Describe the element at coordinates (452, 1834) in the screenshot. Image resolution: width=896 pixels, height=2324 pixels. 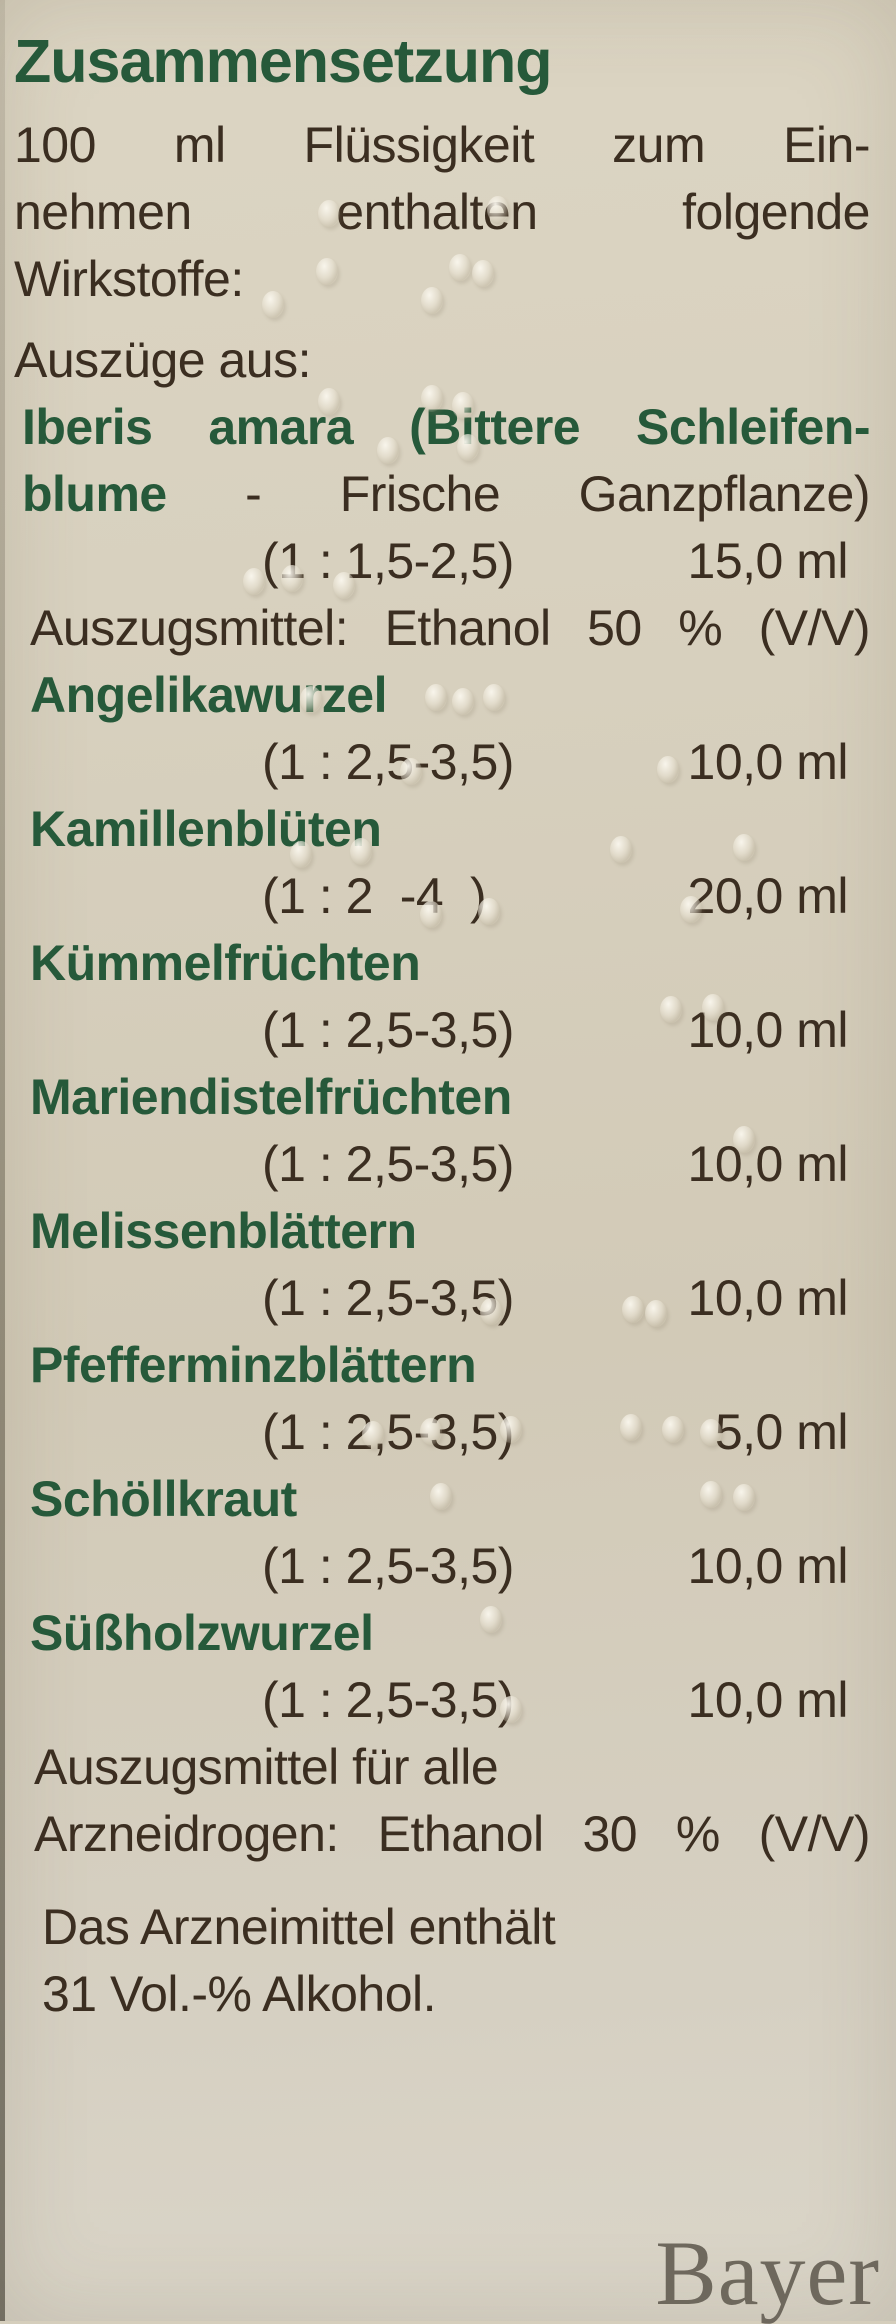
I see `solvent-note-line: Arzneidrogen: Ethanol 30 % (V/V)` at that location.